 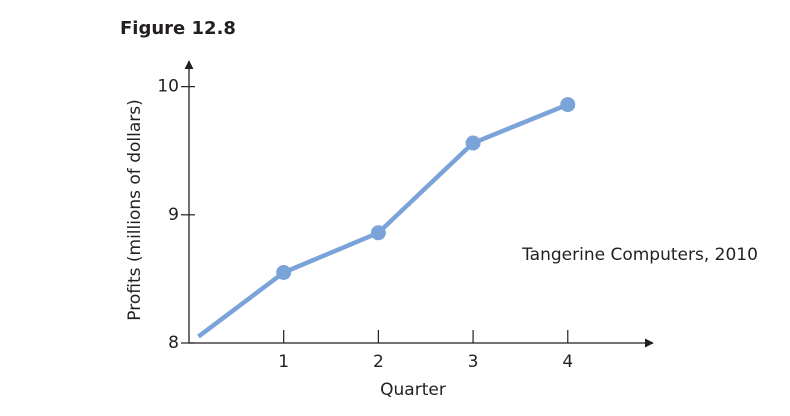 What do you see at coordinates (135, 209) in the screenshot?
I see `y-axis-label: Profits (millions of dollars)` at bounding box center [135, 209].